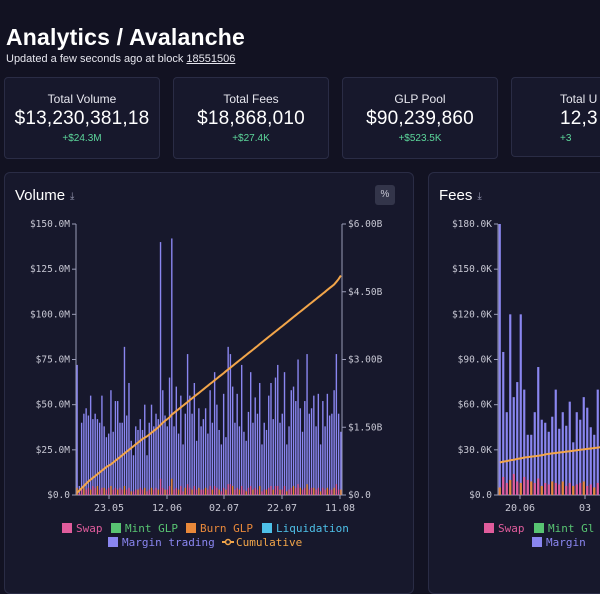 The height and width of the screenshot is (594, 600). I want to click on stat-delta: +$523.5K, so click(420, 138).